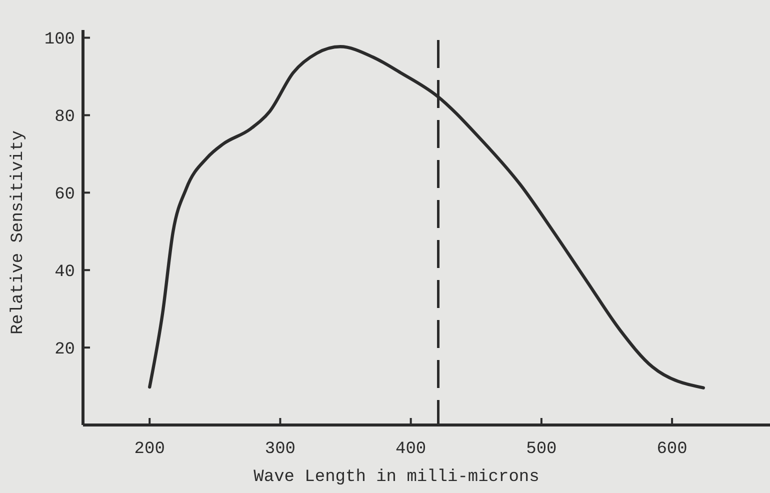 The height and width of the screenshot is (493, 770). Describe the element at coordinates (64, 272) in the screenshot. I see `y-tick-label: 40` at that location.